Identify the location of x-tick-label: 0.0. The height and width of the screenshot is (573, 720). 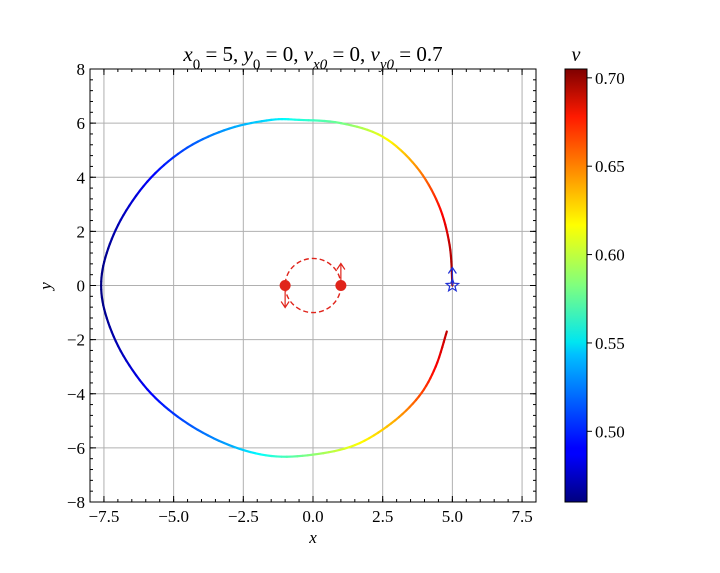
(312, 516).